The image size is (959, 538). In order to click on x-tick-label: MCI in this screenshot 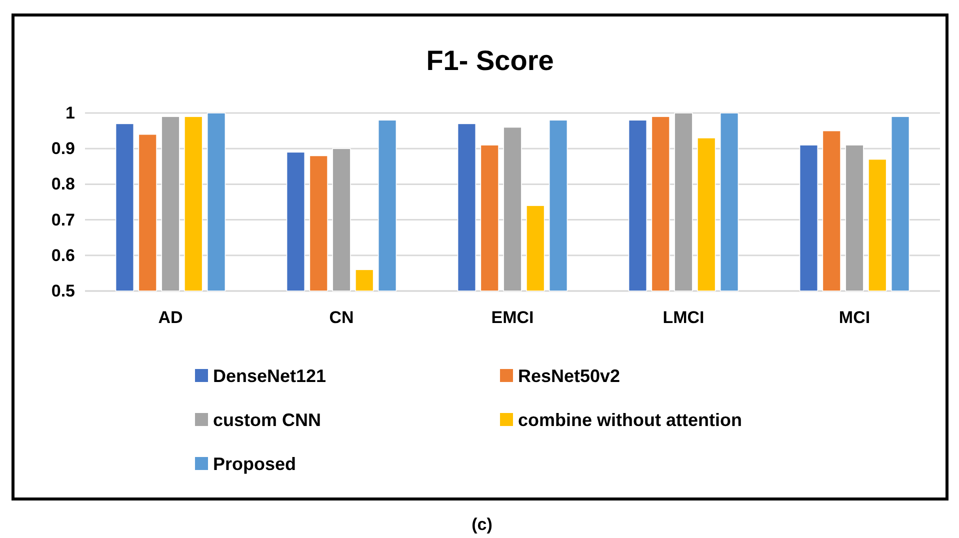, I will do `click(854, 318)`.